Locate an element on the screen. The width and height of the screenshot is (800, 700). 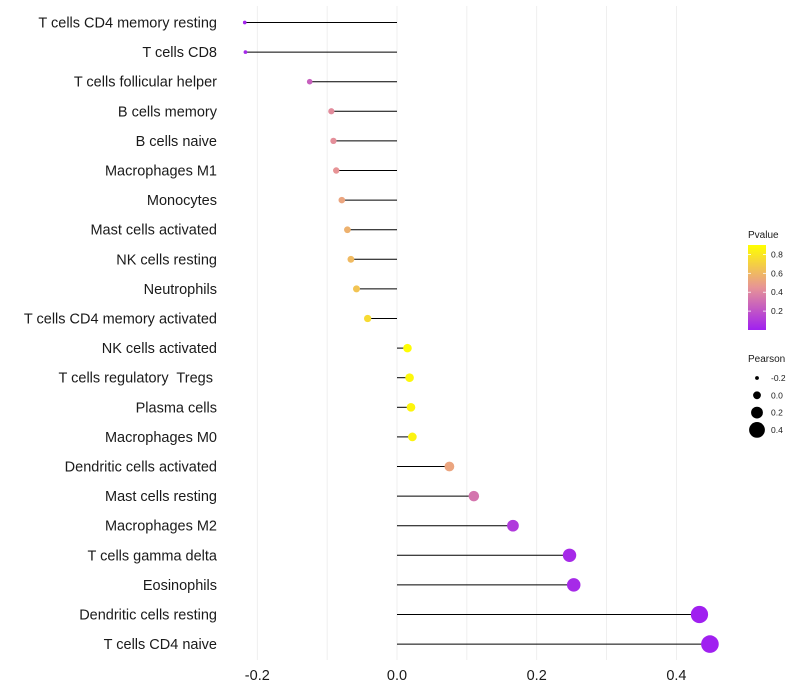
category-label: T cells CD4 memory activated is located at coordinates (120, 320).